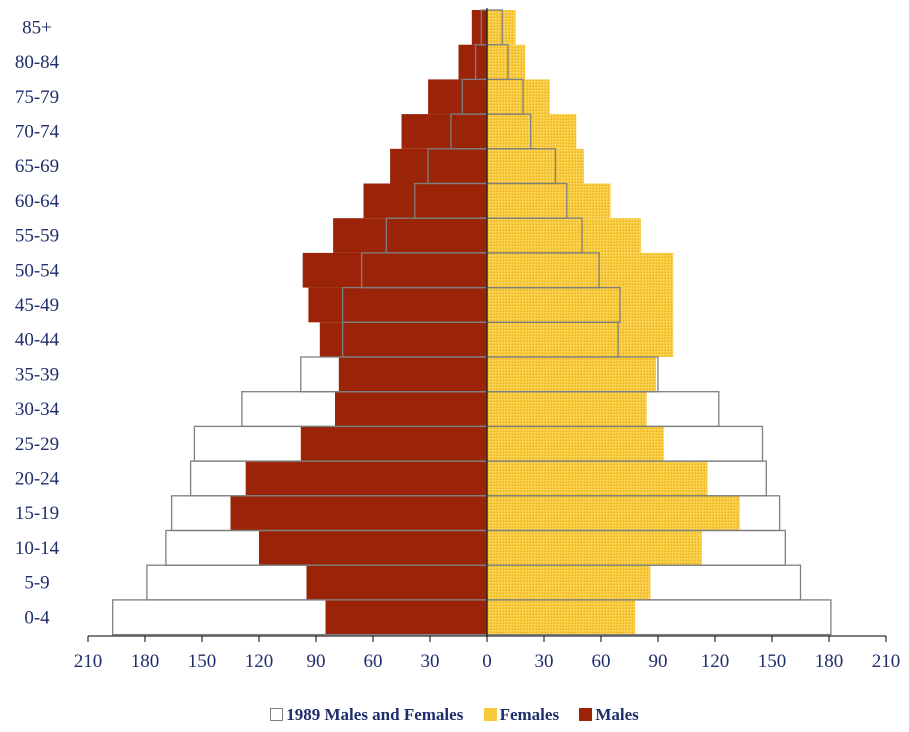  What do you see at coordinates (37, 201) in the screenshot?
I see `y-tick-label-60-64: 60-64` at bounding box center [37, 201].